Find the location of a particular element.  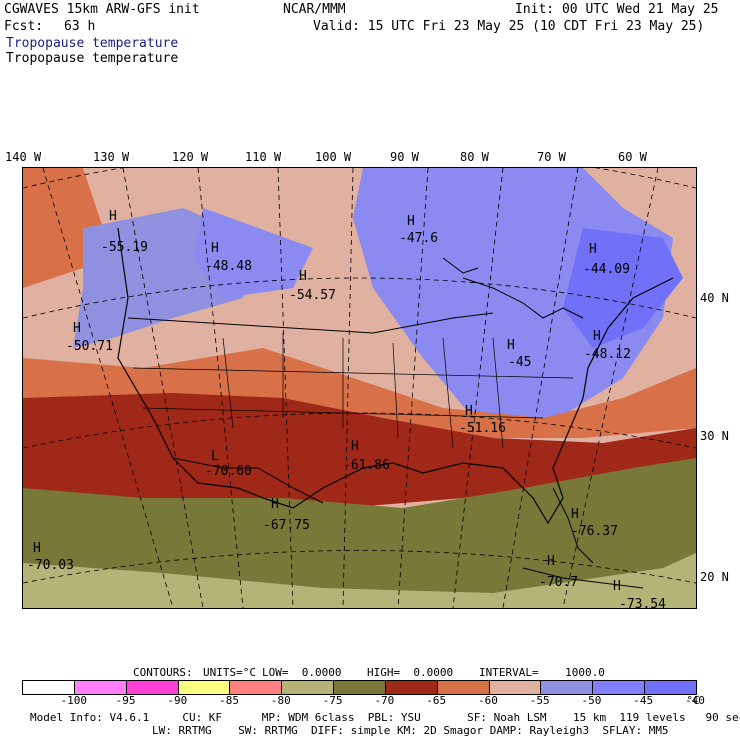

contours-low: LOW= 0.0000 is located at coordinates (302, 672).